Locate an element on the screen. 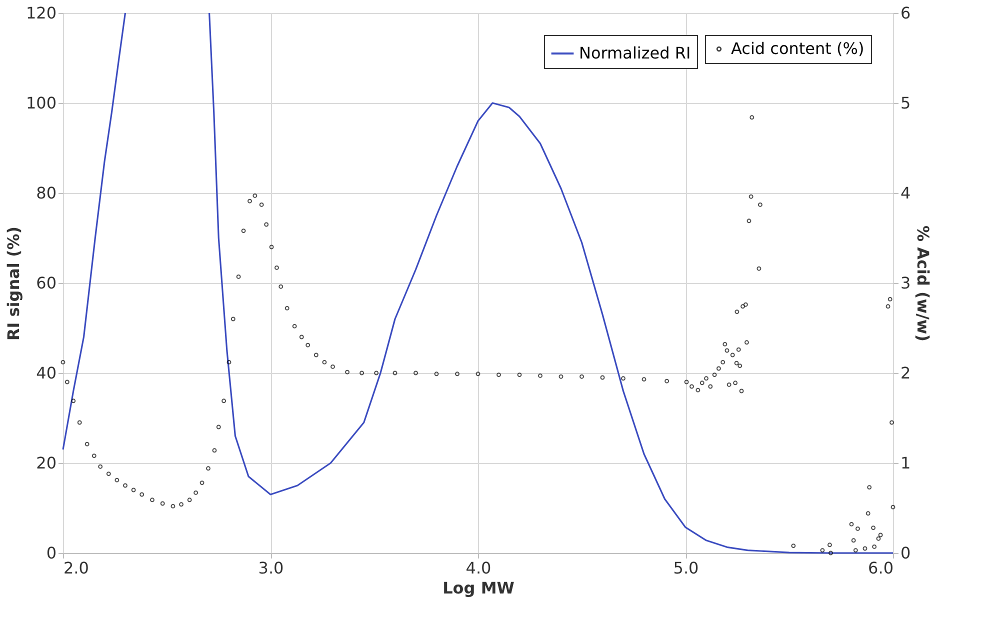  y-tick-label: 60 is located at coordinates (46, 283).